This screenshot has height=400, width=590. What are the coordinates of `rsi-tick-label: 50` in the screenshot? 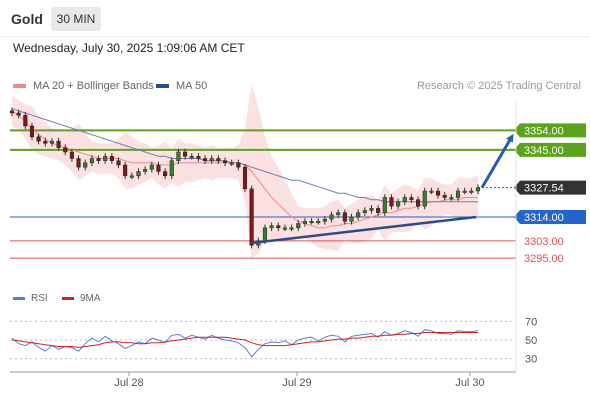 It's located at (531, 341).